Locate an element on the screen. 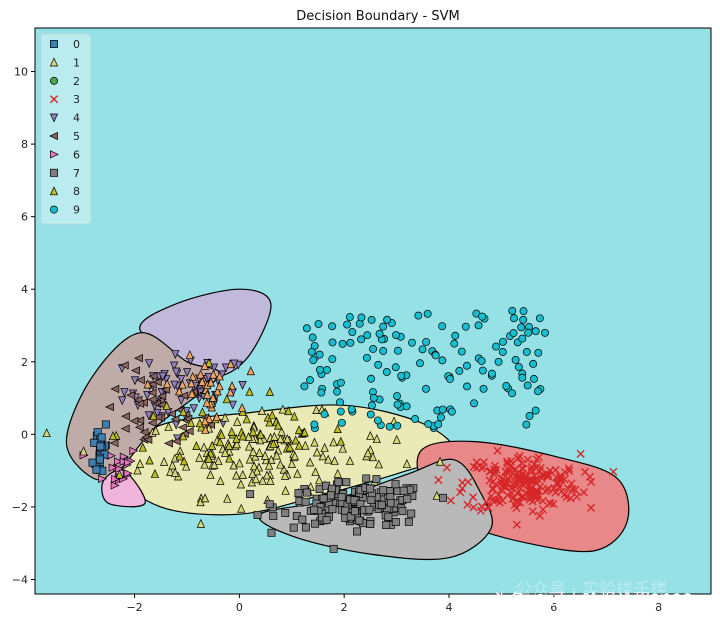 This screenshot has height=625, width=720. legend-label: 3 is located at coordinates (76, 99).